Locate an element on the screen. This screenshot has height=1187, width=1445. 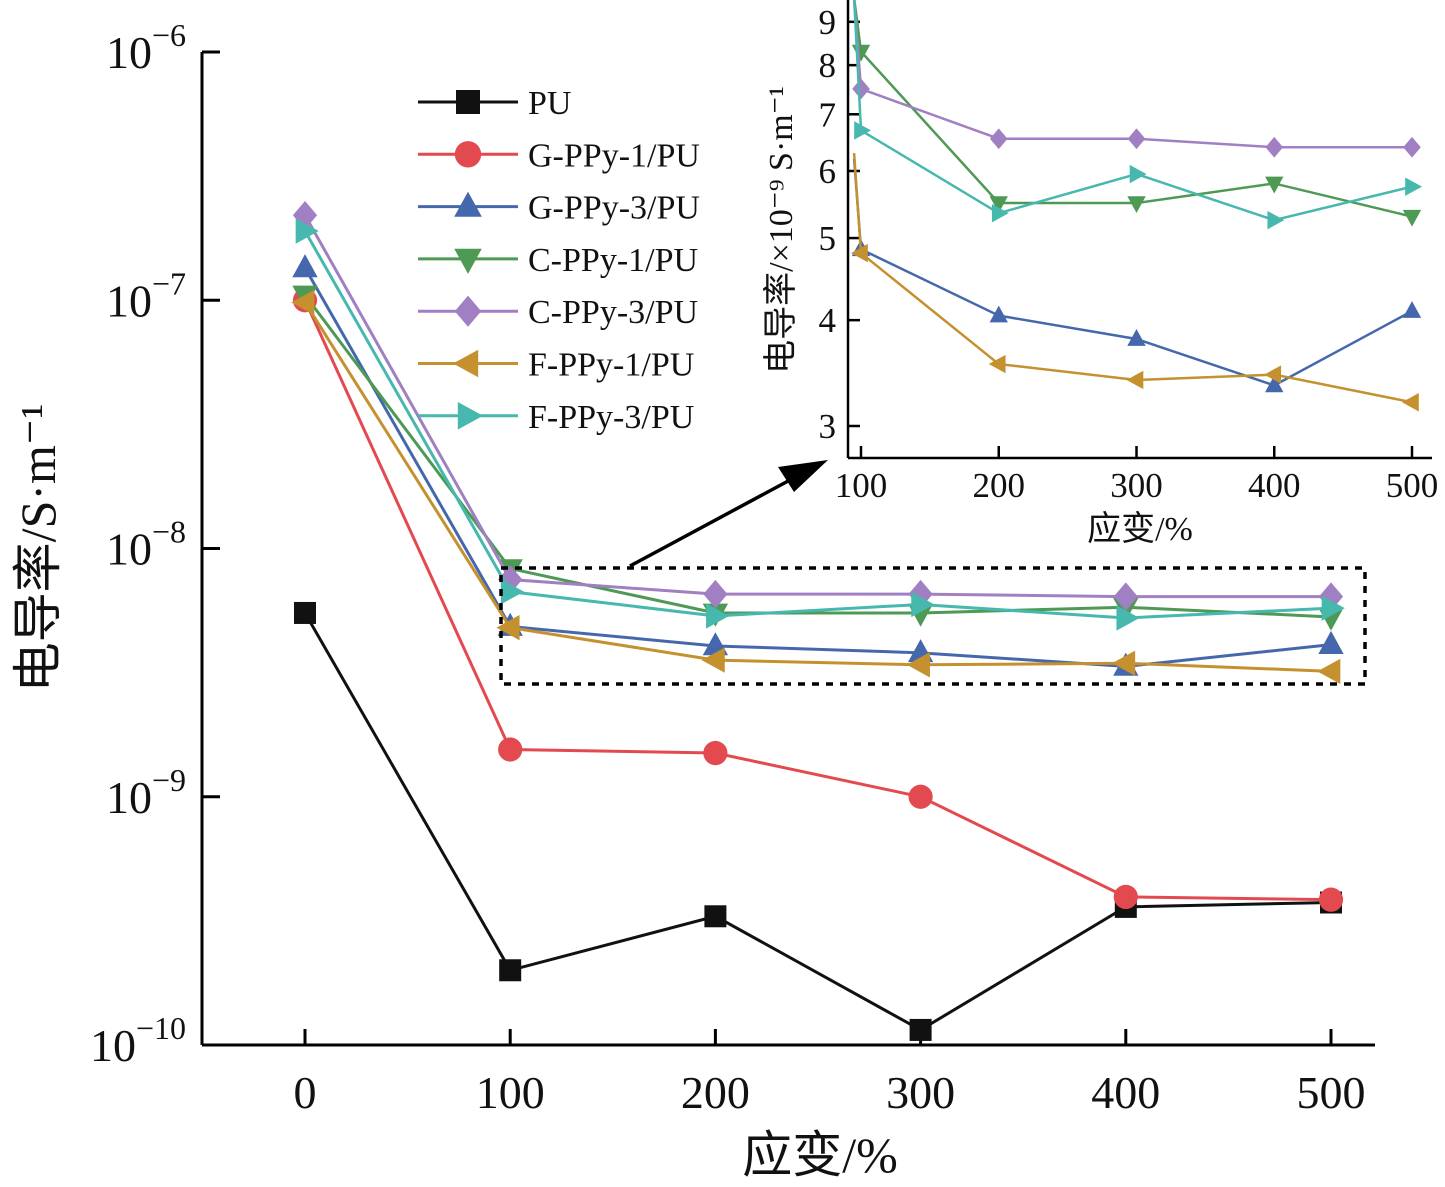
legend-label: C-PPy-3/PU is located at coordinates (613, 312).